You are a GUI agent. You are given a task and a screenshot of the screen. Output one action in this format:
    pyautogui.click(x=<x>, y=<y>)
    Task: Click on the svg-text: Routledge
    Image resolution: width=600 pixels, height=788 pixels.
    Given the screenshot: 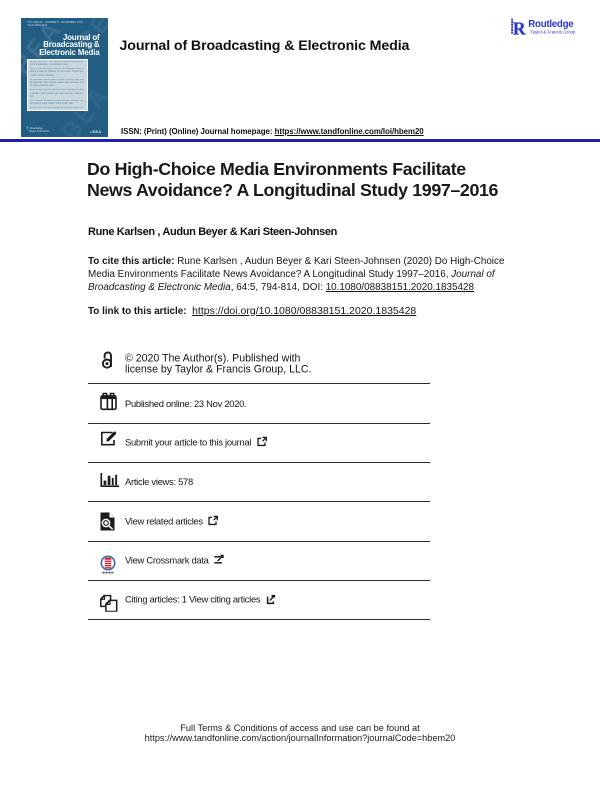 What is the action you would take?
    pyautogui.click(x=551, y=24)
    